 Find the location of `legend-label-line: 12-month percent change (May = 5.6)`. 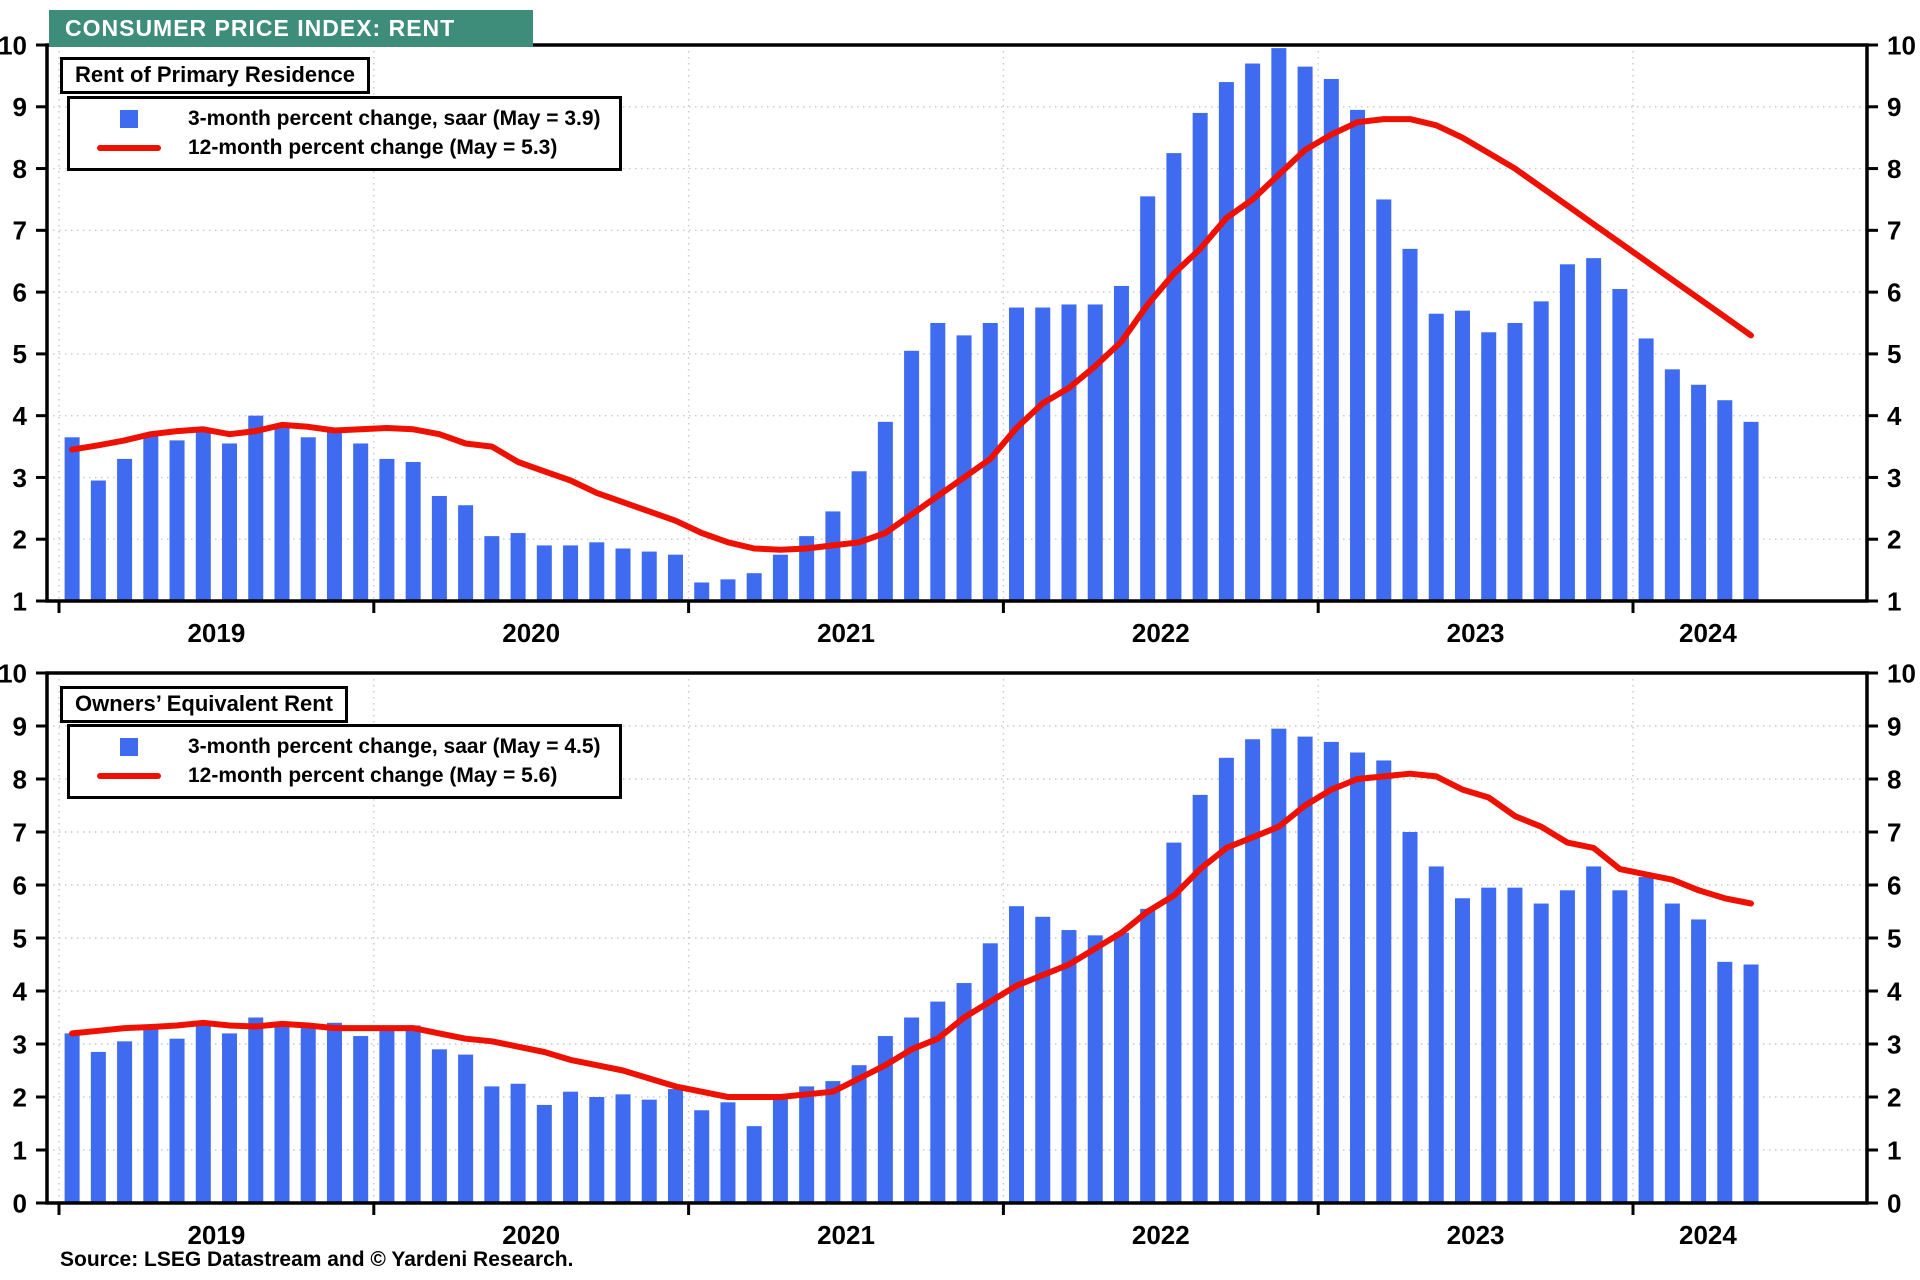

legend-label-line: 12-month percent change (May = 5.6) is located at coordinates (373, 775).